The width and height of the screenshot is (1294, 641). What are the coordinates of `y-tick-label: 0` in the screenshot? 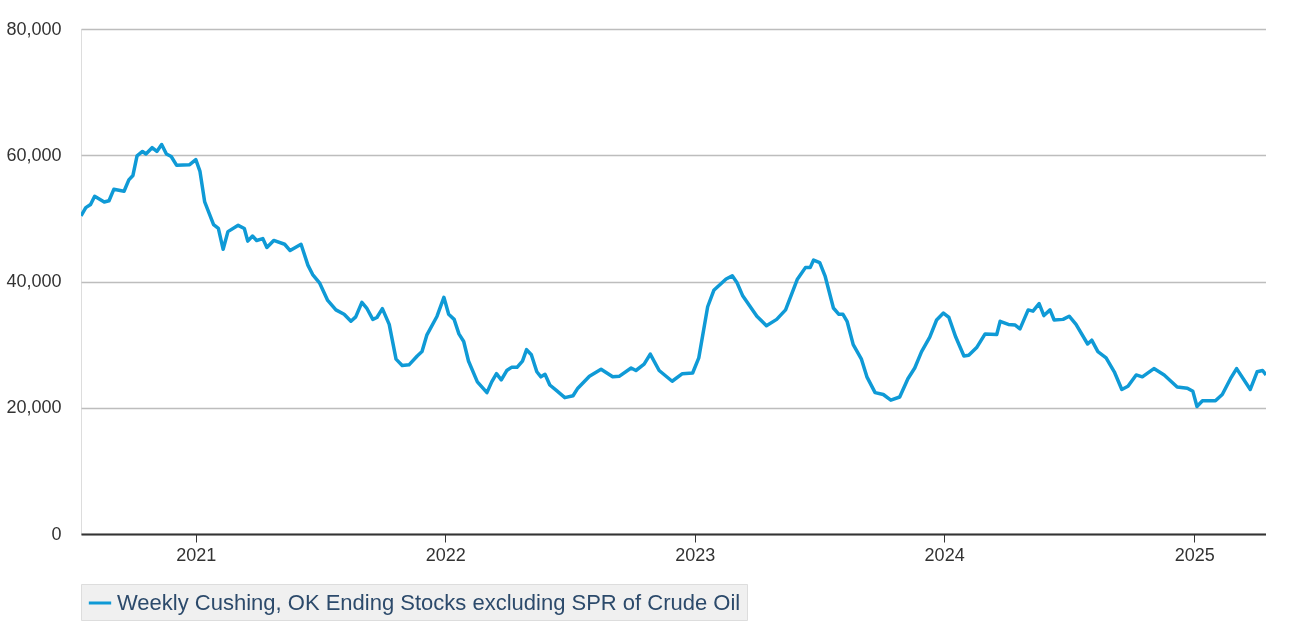 It's located at (56, 533).